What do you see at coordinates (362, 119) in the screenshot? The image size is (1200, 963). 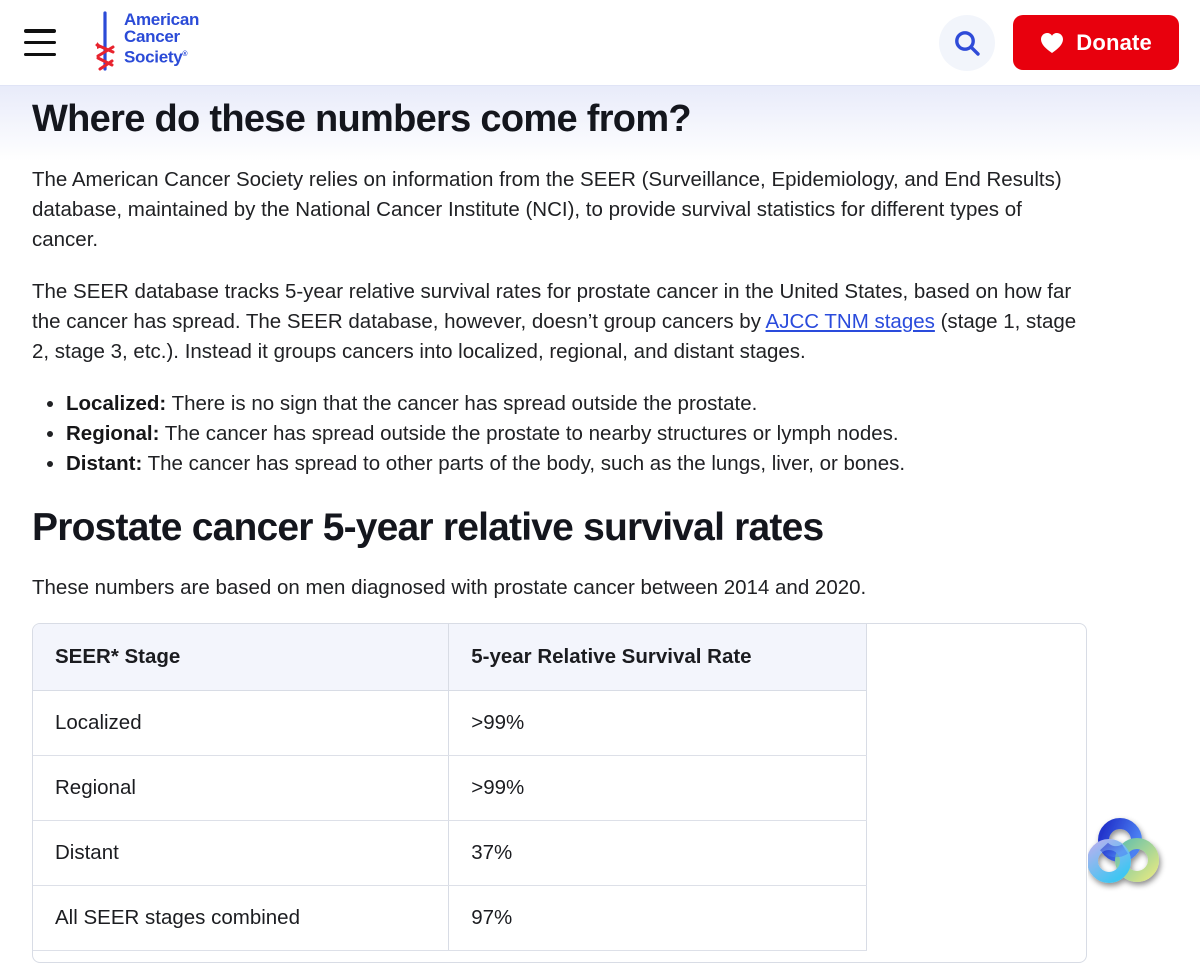 I see `section-heading-numbers-source: Where do these numbers come from?` at bounding box center [362, 119].